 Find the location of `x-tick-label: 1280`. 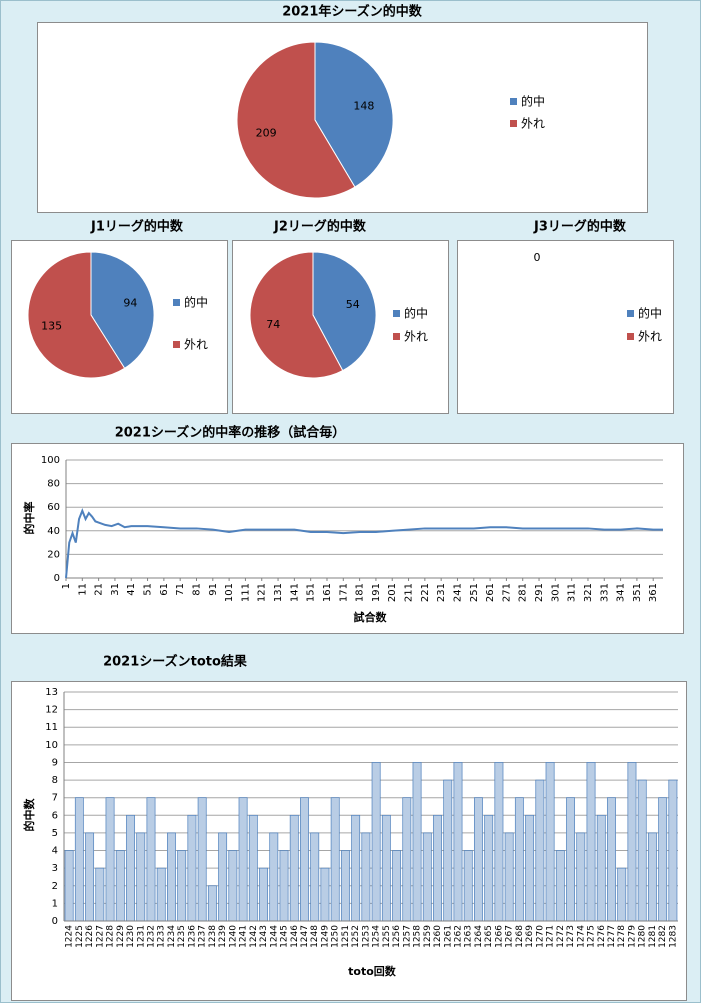

x-tick-label: 1280 is located at coordinates (643, 936).